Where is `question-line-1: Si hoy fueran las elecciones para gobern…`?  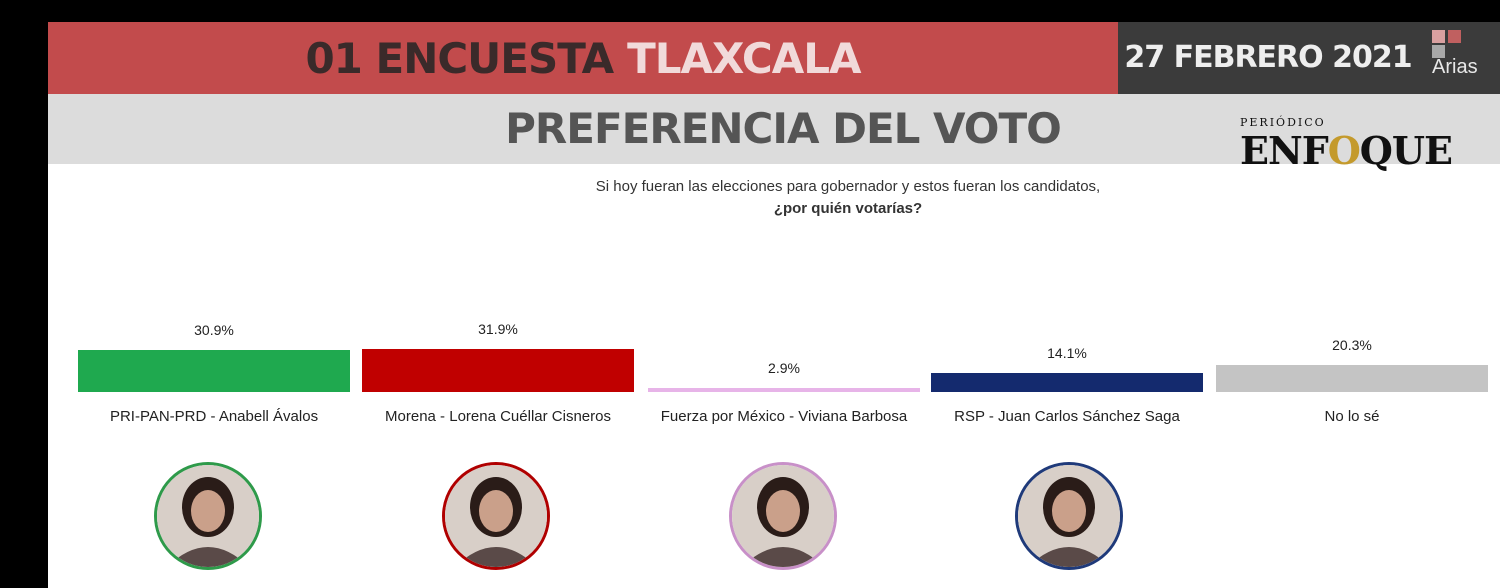 question-line-1: Si hoy fueran las elecciones para gobern… is located at coordinates (848, 186).